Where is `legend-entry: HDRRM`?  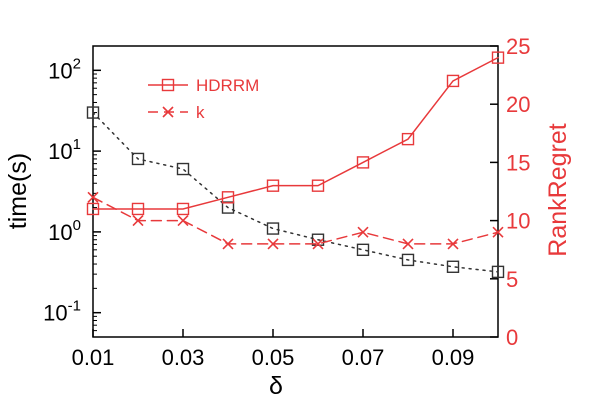
legend-entry: HDRRM is located at coordinates (203, 85).